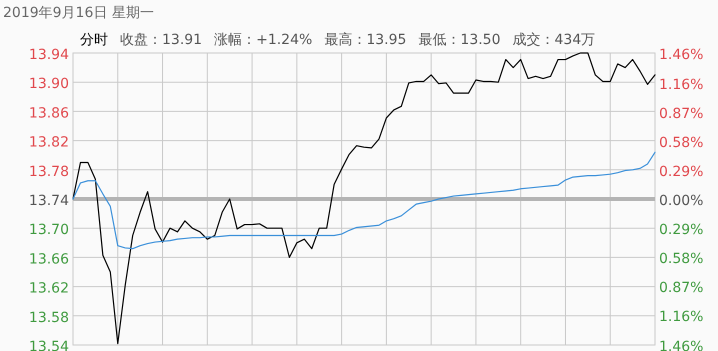 Image resolution: width=718 pixels, height=351 pixels. What do you see at coordinates (48, 288) in the screenshot?
I see `y-tick-label: 13.62` at bounding box center [48, 288].